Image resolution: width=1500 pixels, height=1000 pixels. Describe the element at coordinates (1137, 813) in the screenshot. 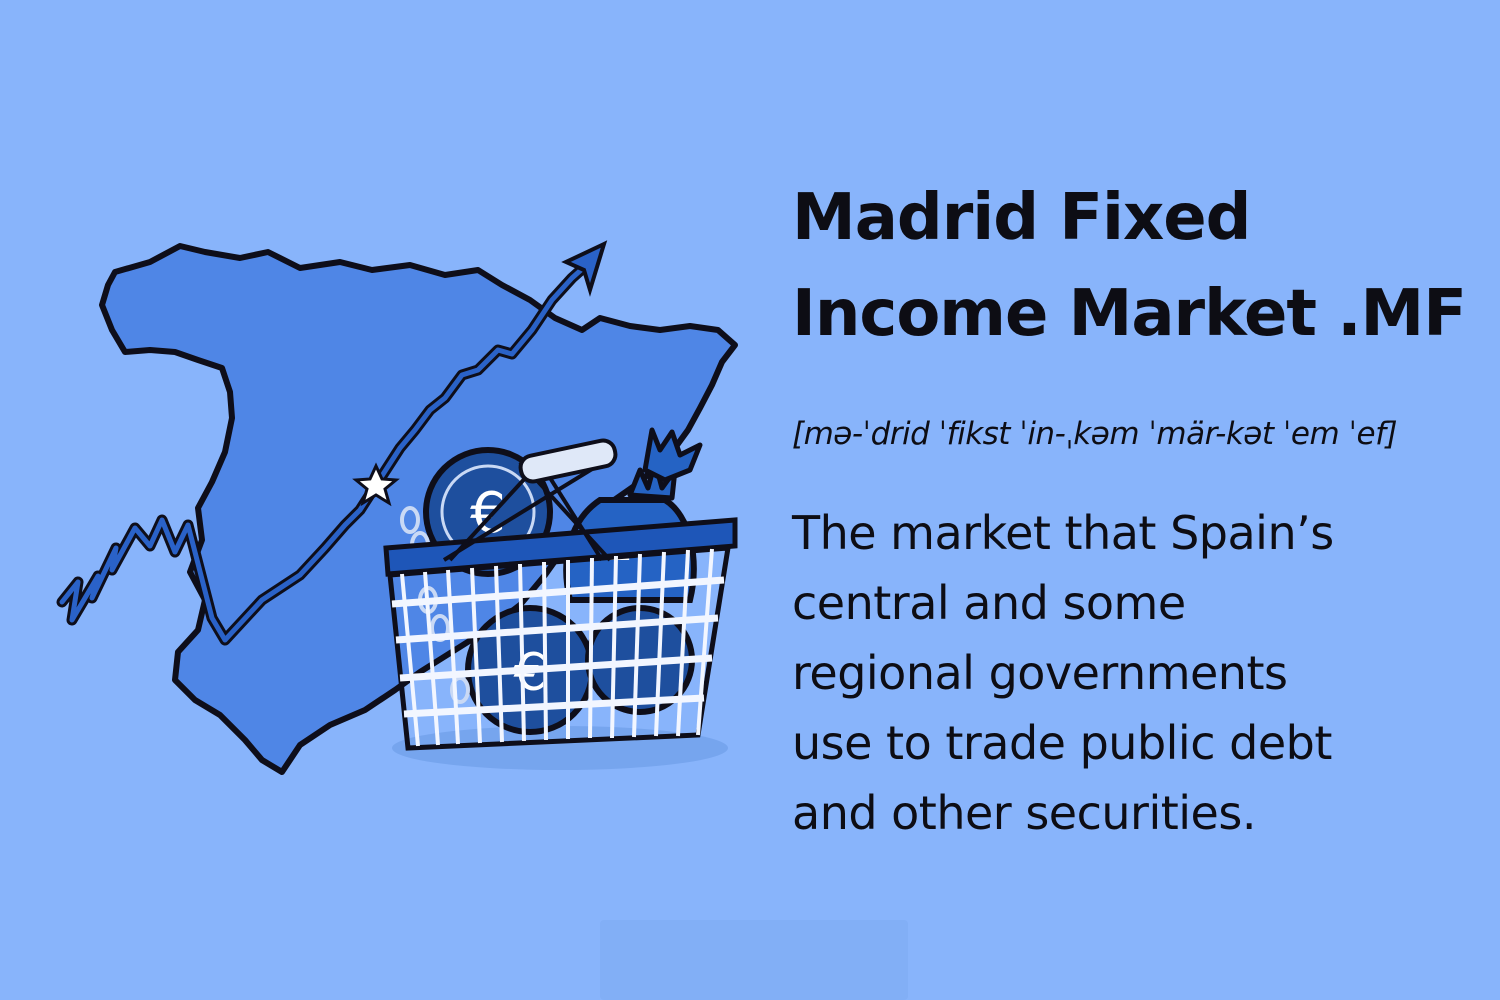

I see `definition-line: and other securities.` at that location.